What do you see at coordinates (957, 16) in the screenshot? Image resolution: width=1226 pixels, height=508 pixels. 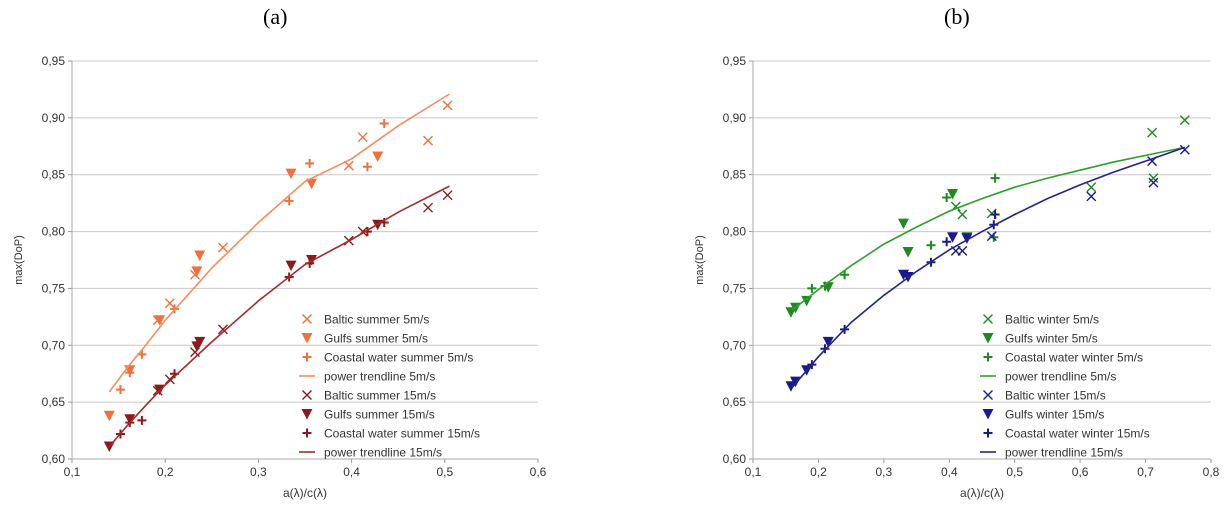 I see `panel-label-b: (b)` at bounding box center [957, 16].